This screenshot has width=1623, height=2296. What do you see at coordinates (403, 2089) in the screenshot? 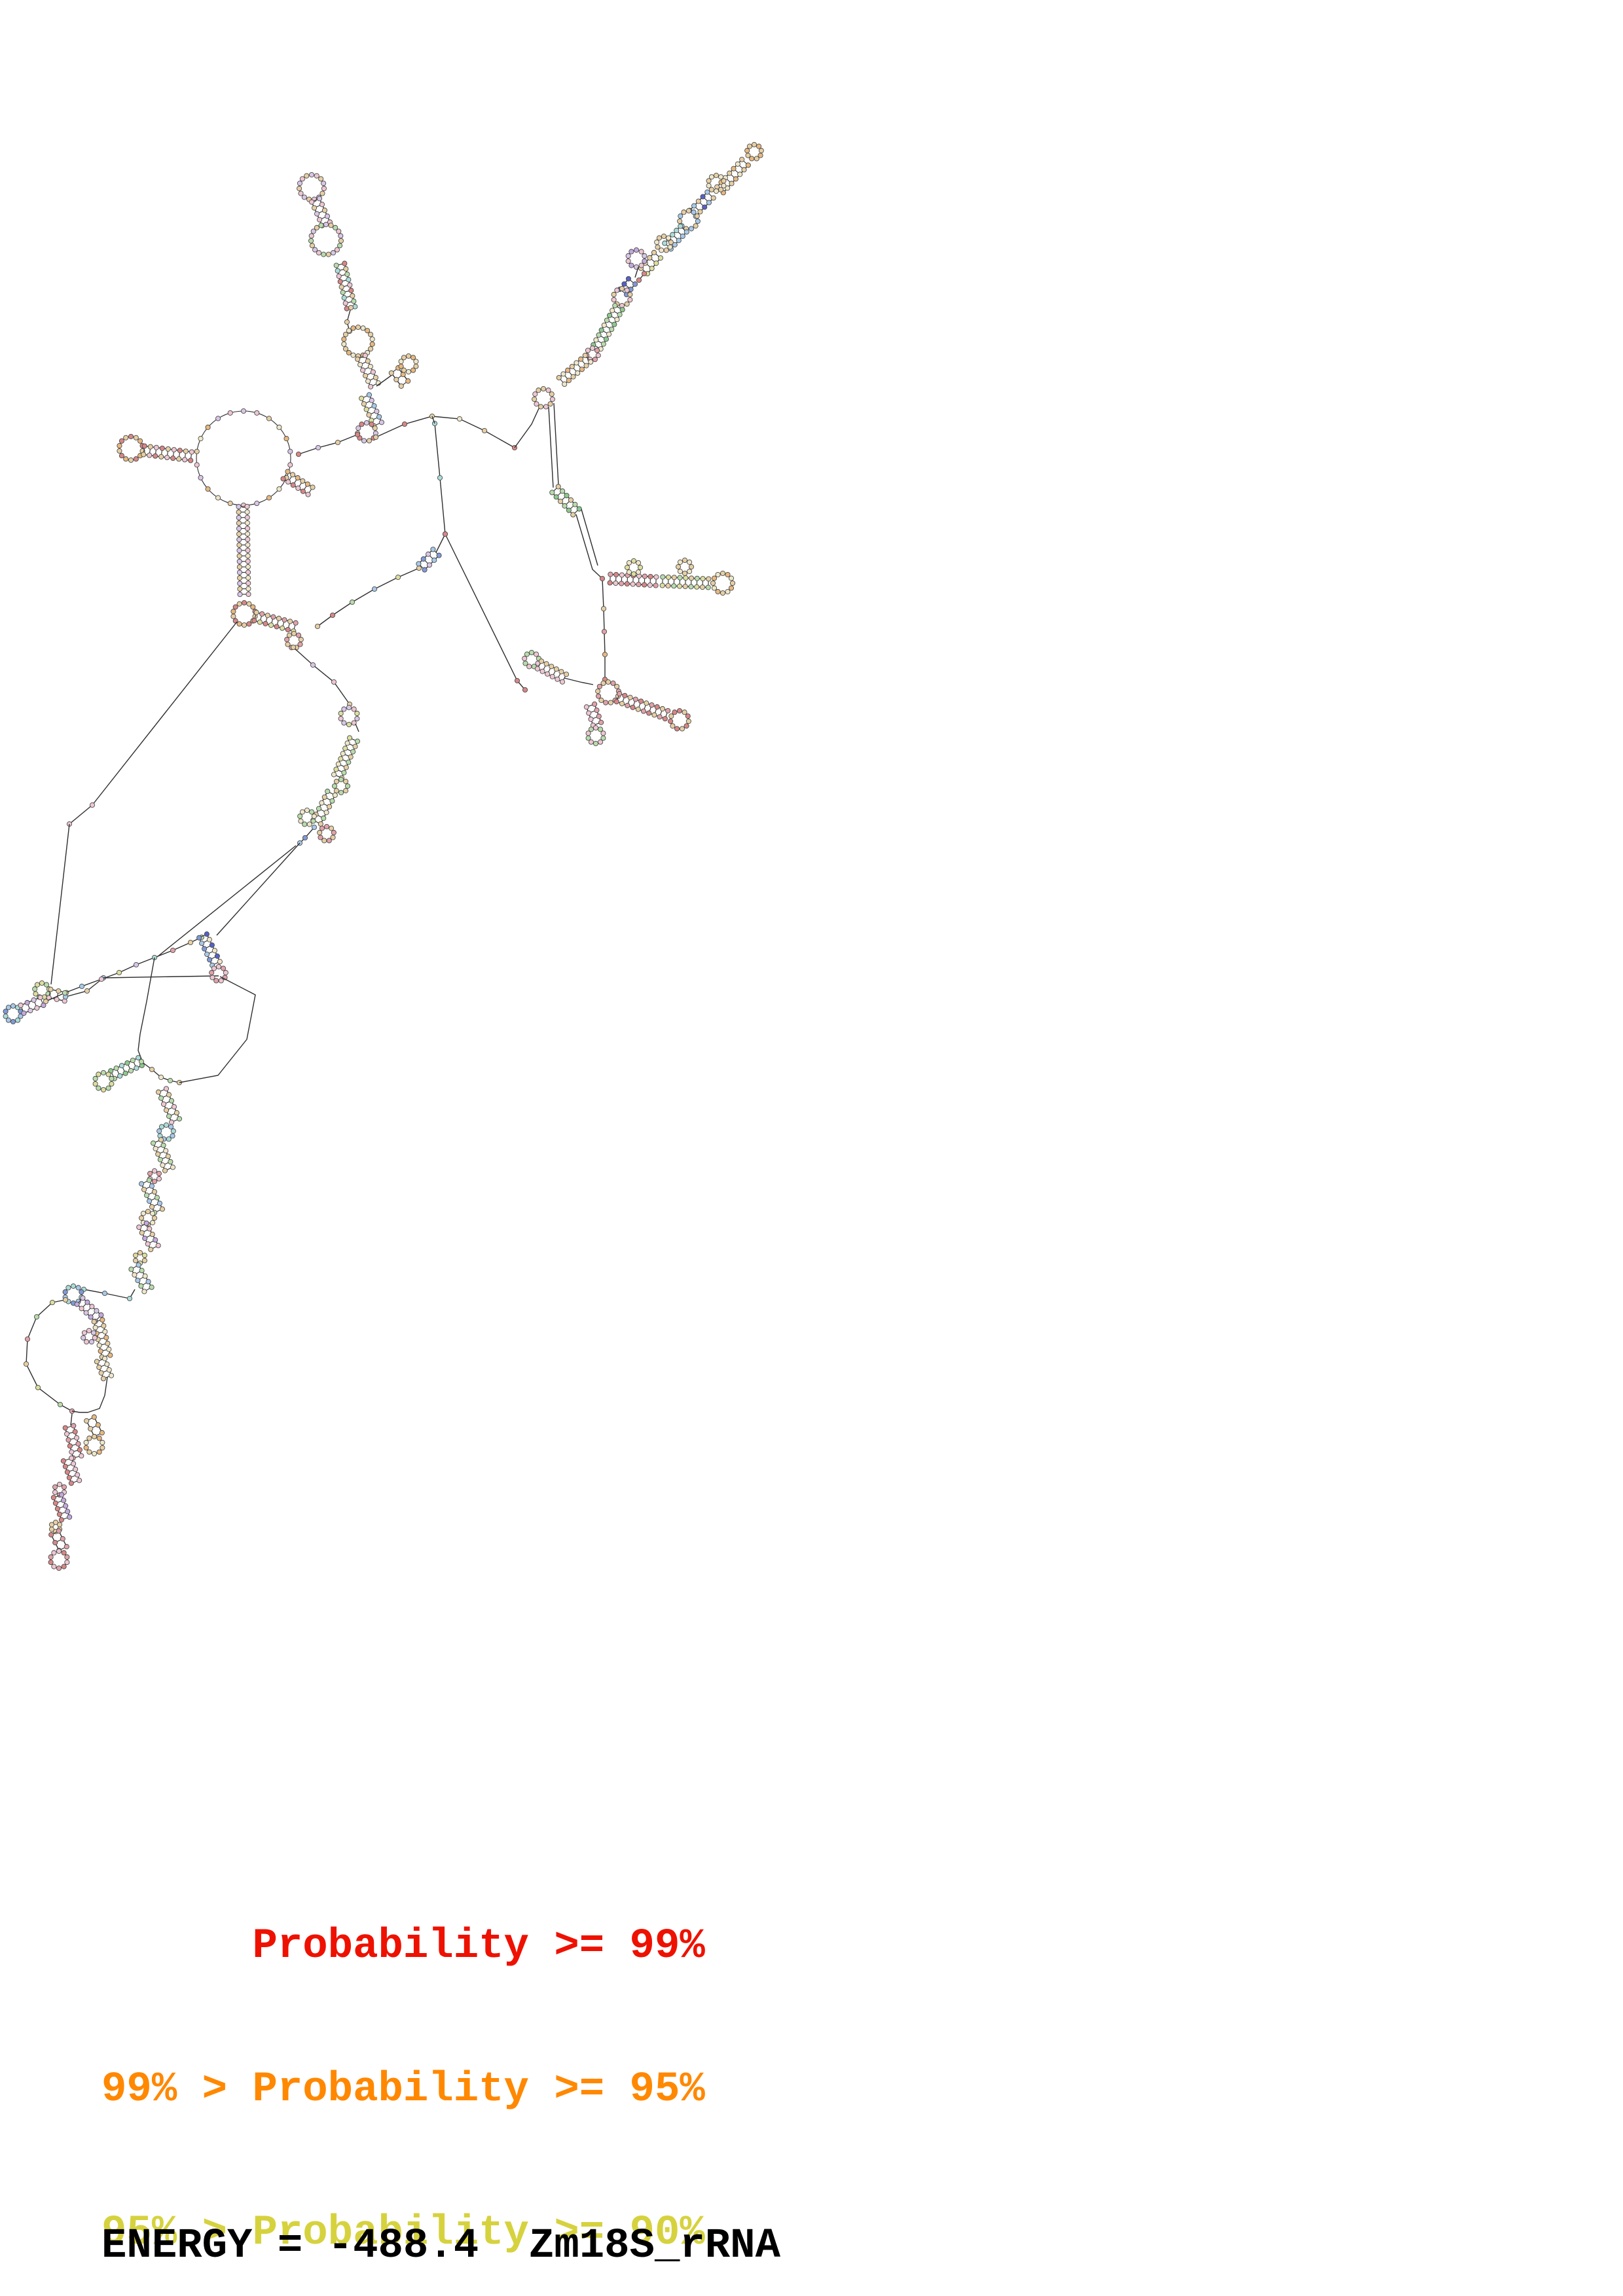
I see `legend-line-95: 99% > Probability >= 95%` at bounding box center [403, 2089].